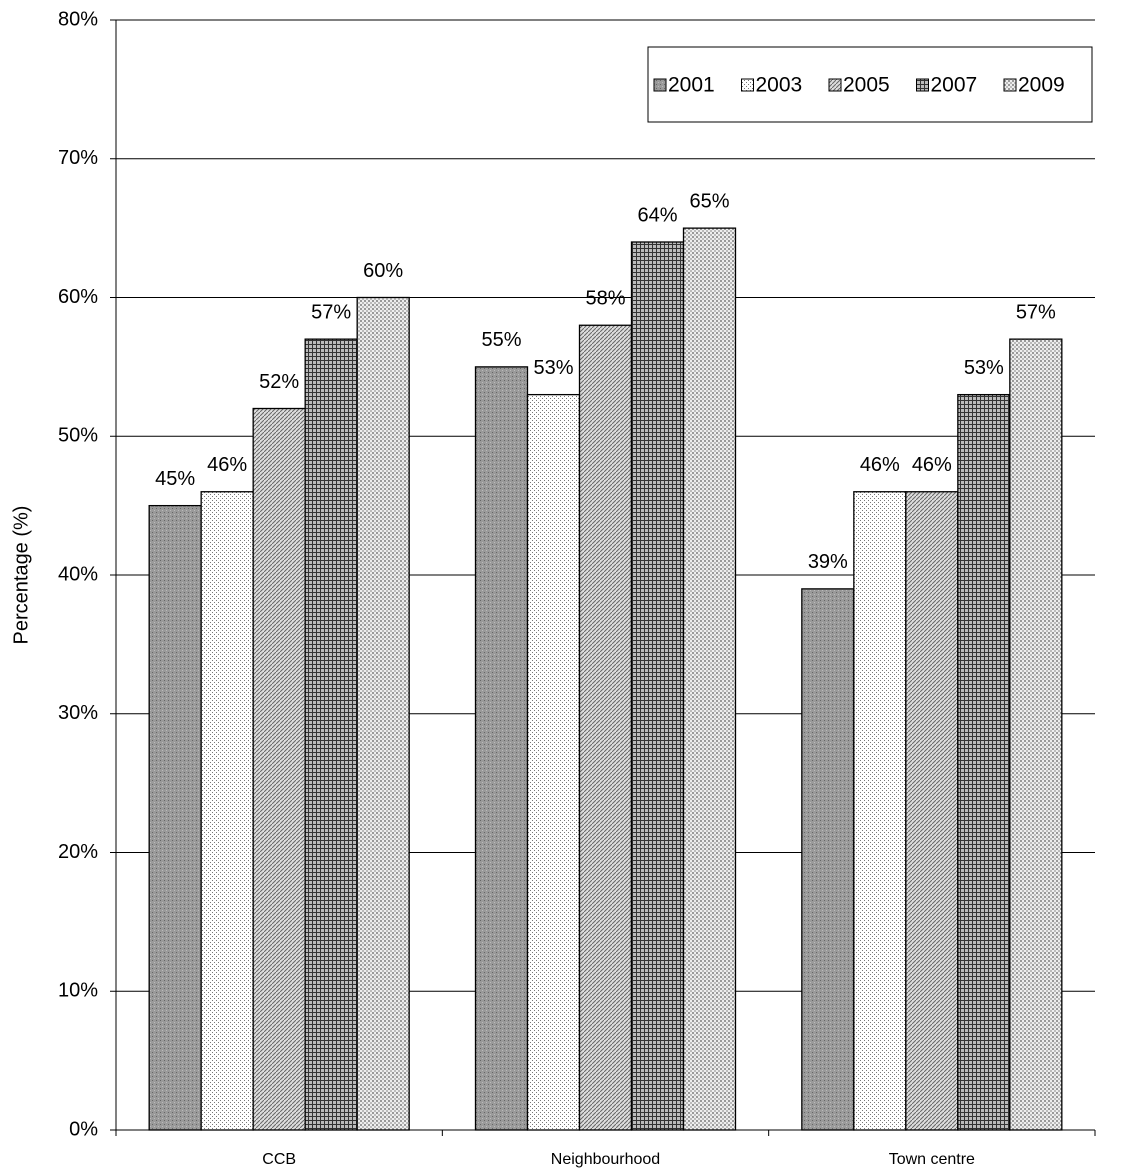 This screenshot has height=1172, width=1125. I want to click on legend-label: 2003, so click(779, 85).